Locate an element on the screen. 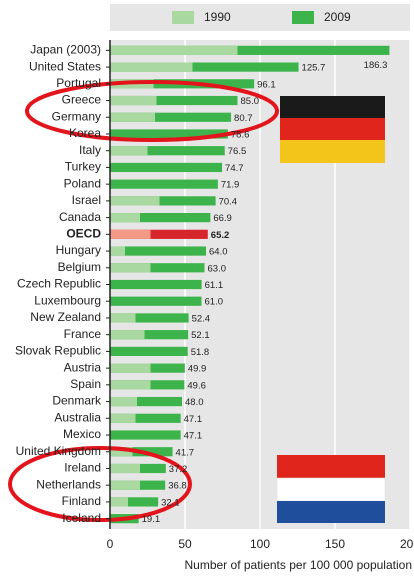  x-tick-label: 200 is located at coordinates (407, 544).